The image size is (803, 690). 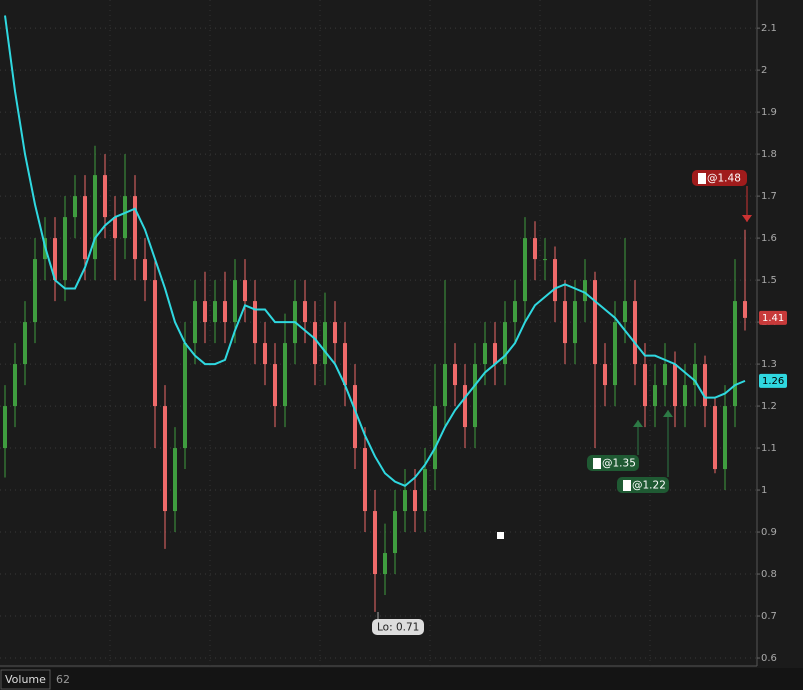 I want to click on volume-label: Volume, so click(x=25, y=679).